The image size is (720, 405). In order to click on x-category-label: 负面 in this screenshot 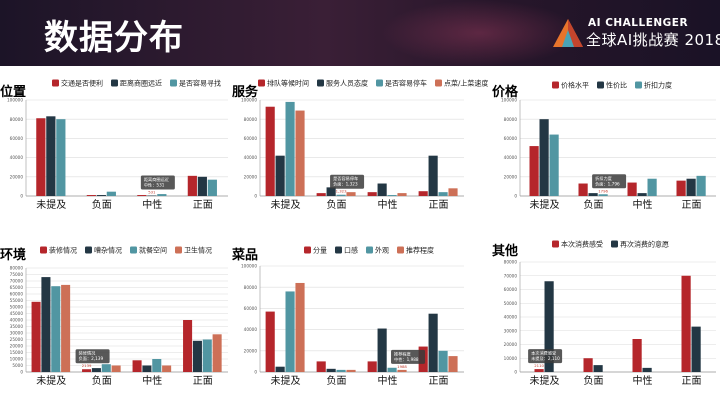, I will do `click(337, 380)`.